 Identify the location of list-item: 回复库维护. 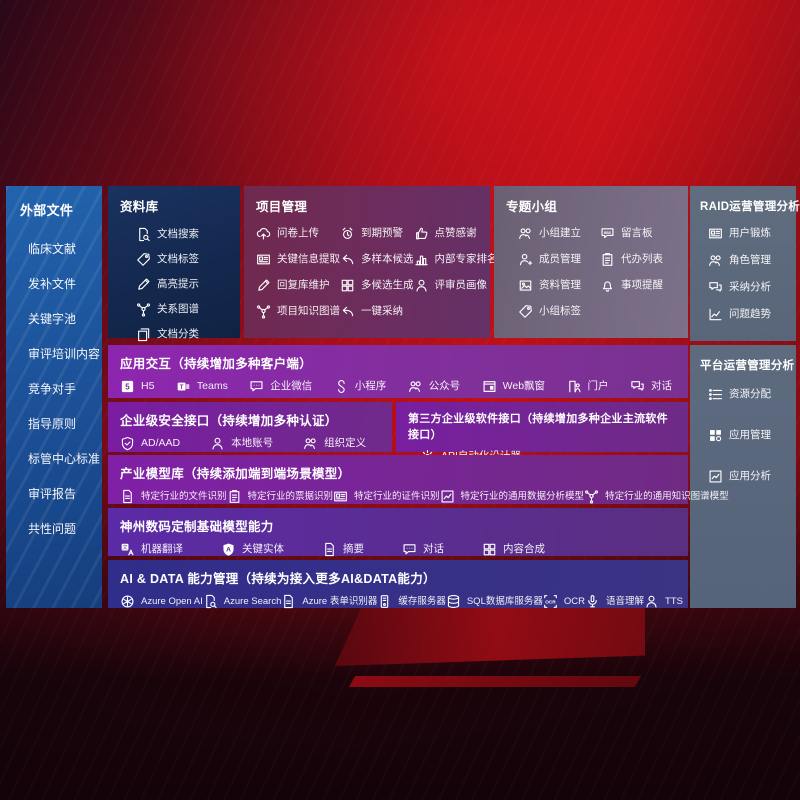
(298, 285).